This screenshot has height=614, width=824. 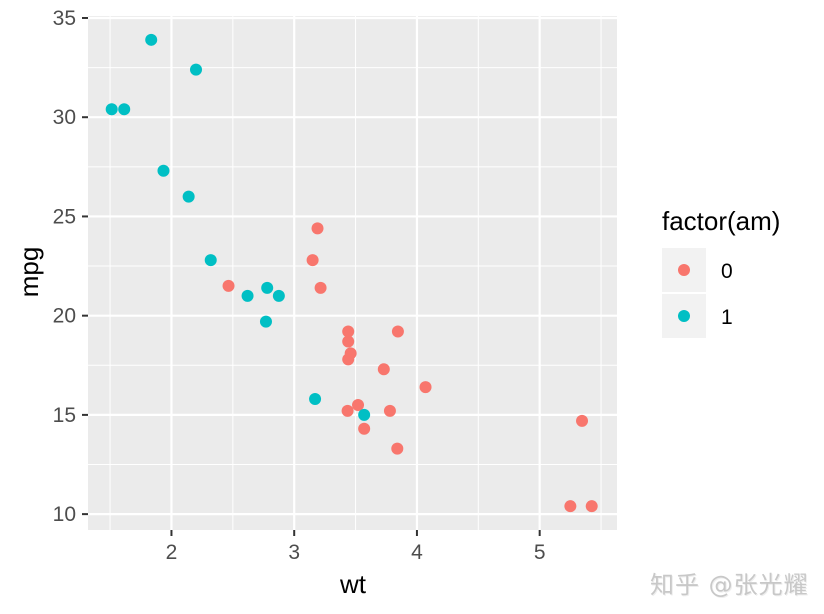 What do you see at coordinates (64, 316) in the screenshot?
I see `y-tick-label: 20` at bounding box center [64, 316].